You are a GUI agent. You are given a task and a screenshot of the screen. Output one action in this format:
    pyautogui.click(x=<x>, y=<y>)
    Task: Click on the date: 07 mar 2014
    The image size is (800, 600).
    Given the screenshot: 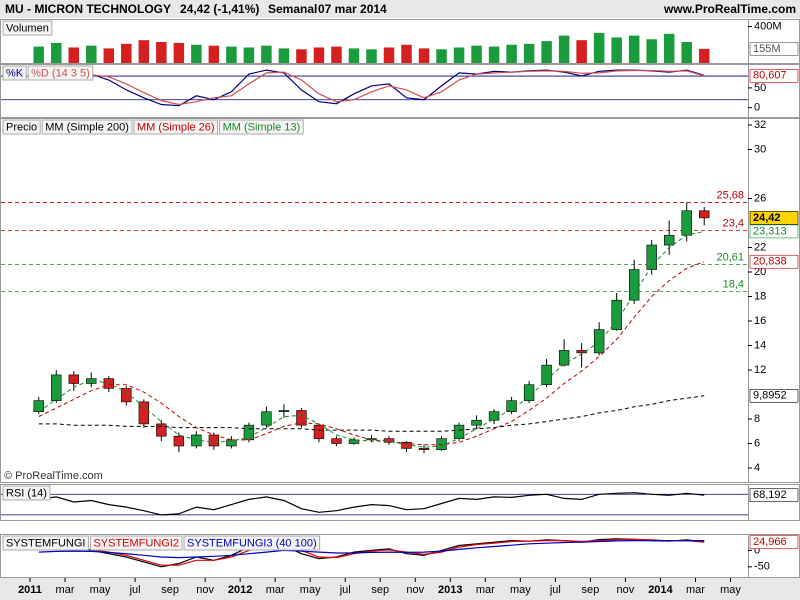 What is the action you would take?
    pyautogui.click(x=352, y=9)
    